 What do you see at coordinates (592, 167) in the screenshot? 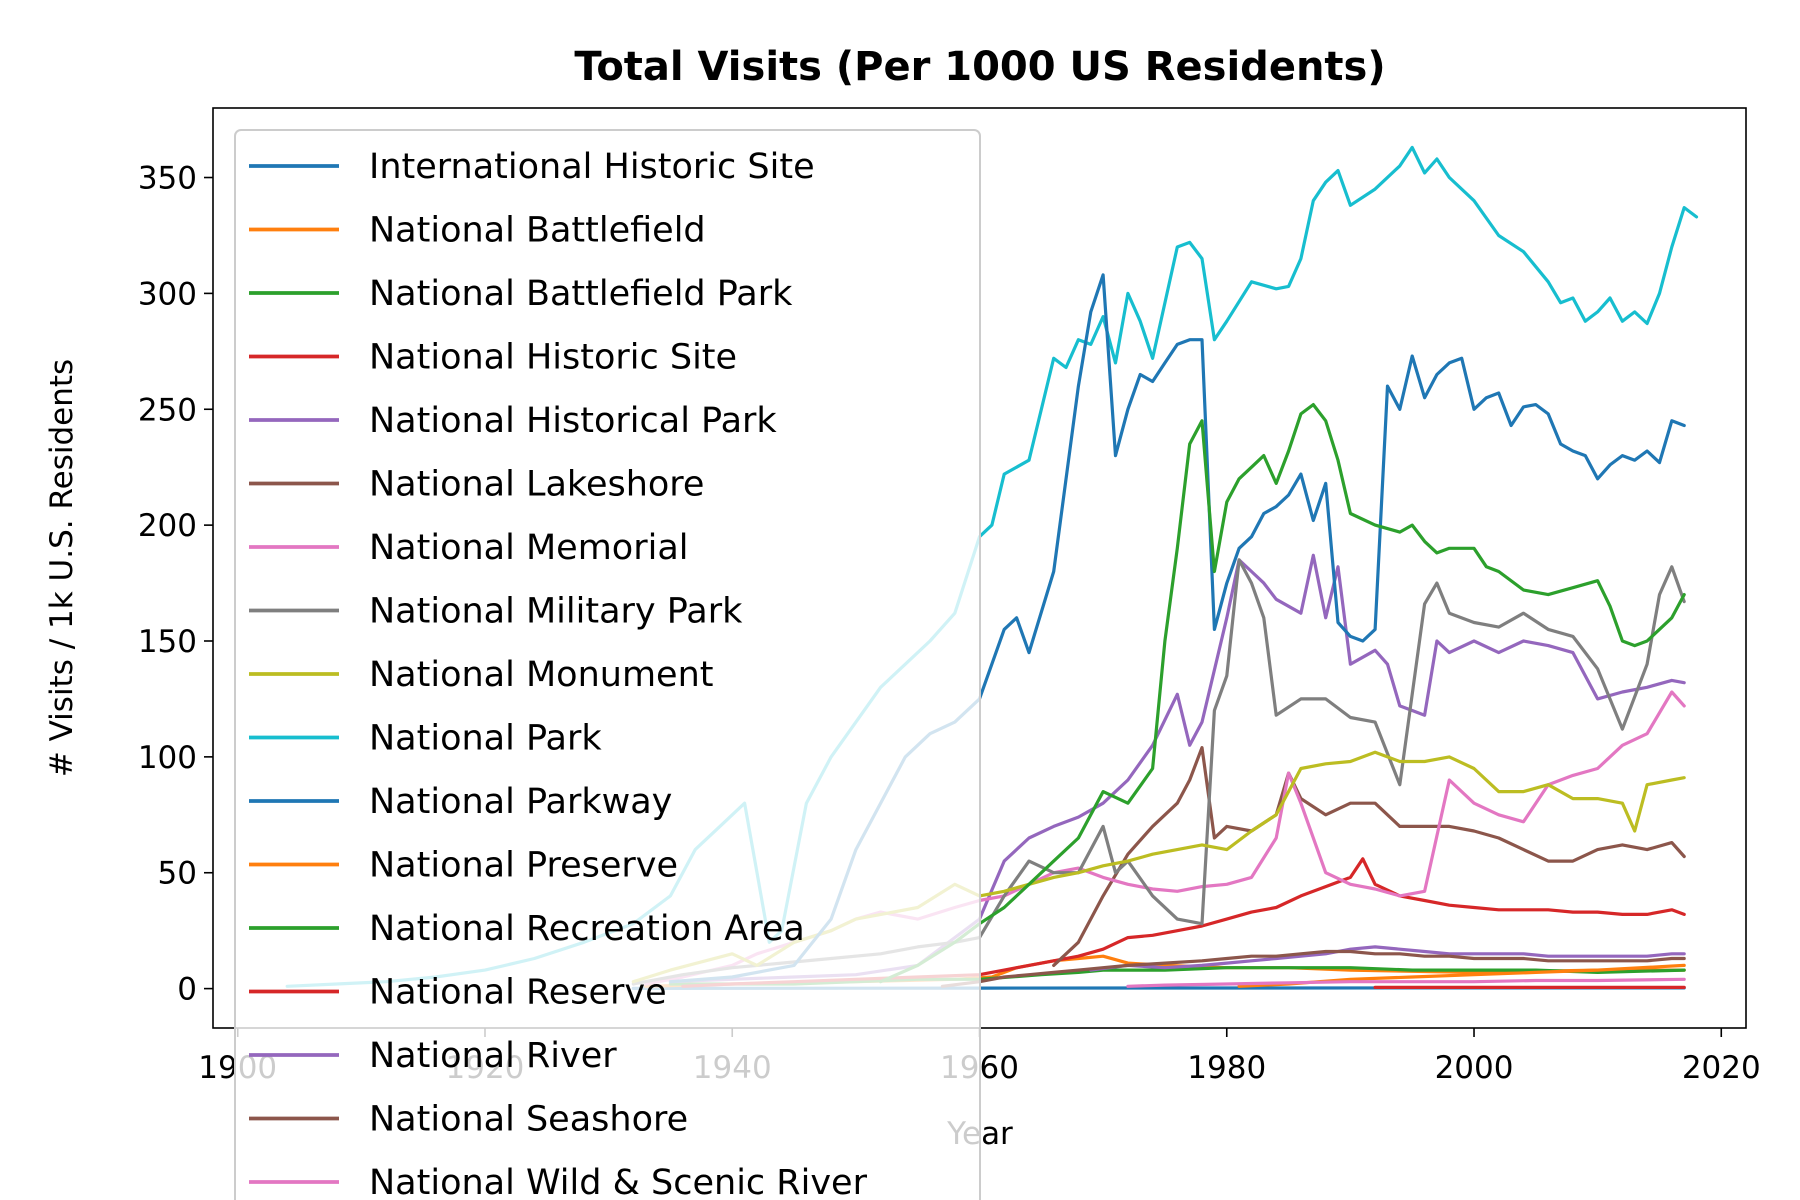
I see `legend-label-0: International Historic Site` at bounding box center [592, 167].